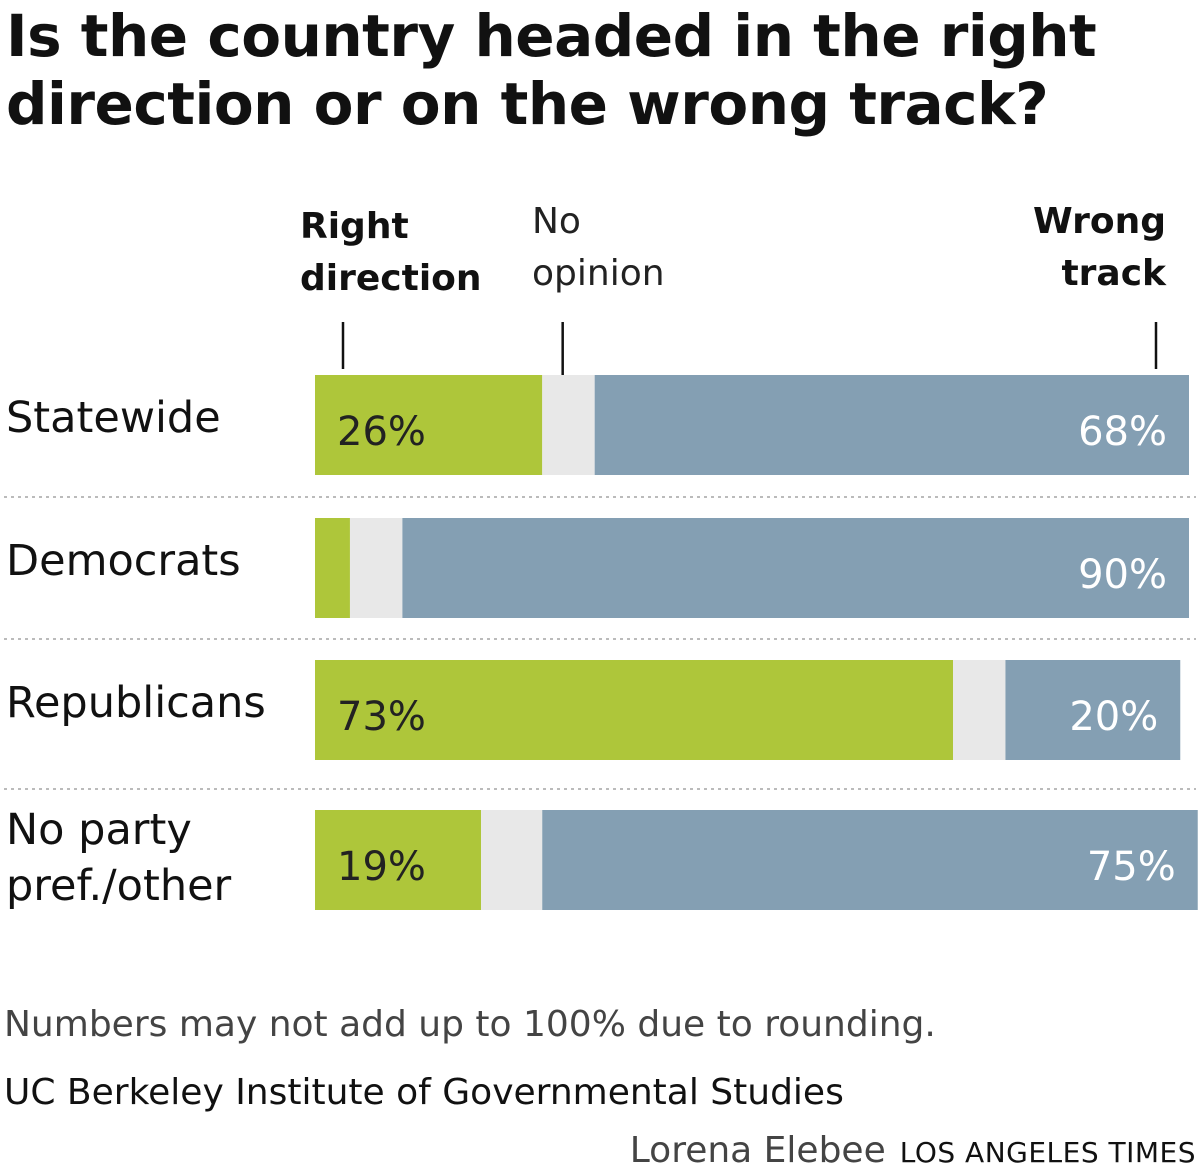 This screenshot has height=1174, width=1200. What do you see at coordinates (99, 830) in the screenshot?
I see `category-label: No party` at bounding box center [99, 830].